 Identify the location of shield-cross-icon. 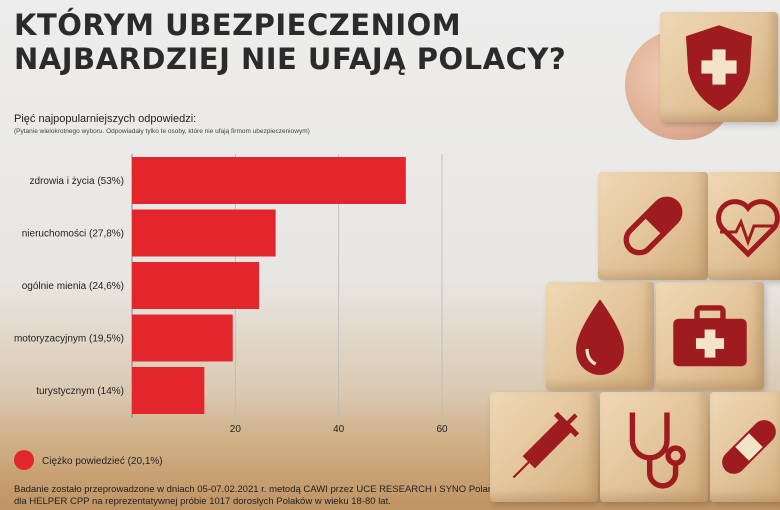
(719, 68).